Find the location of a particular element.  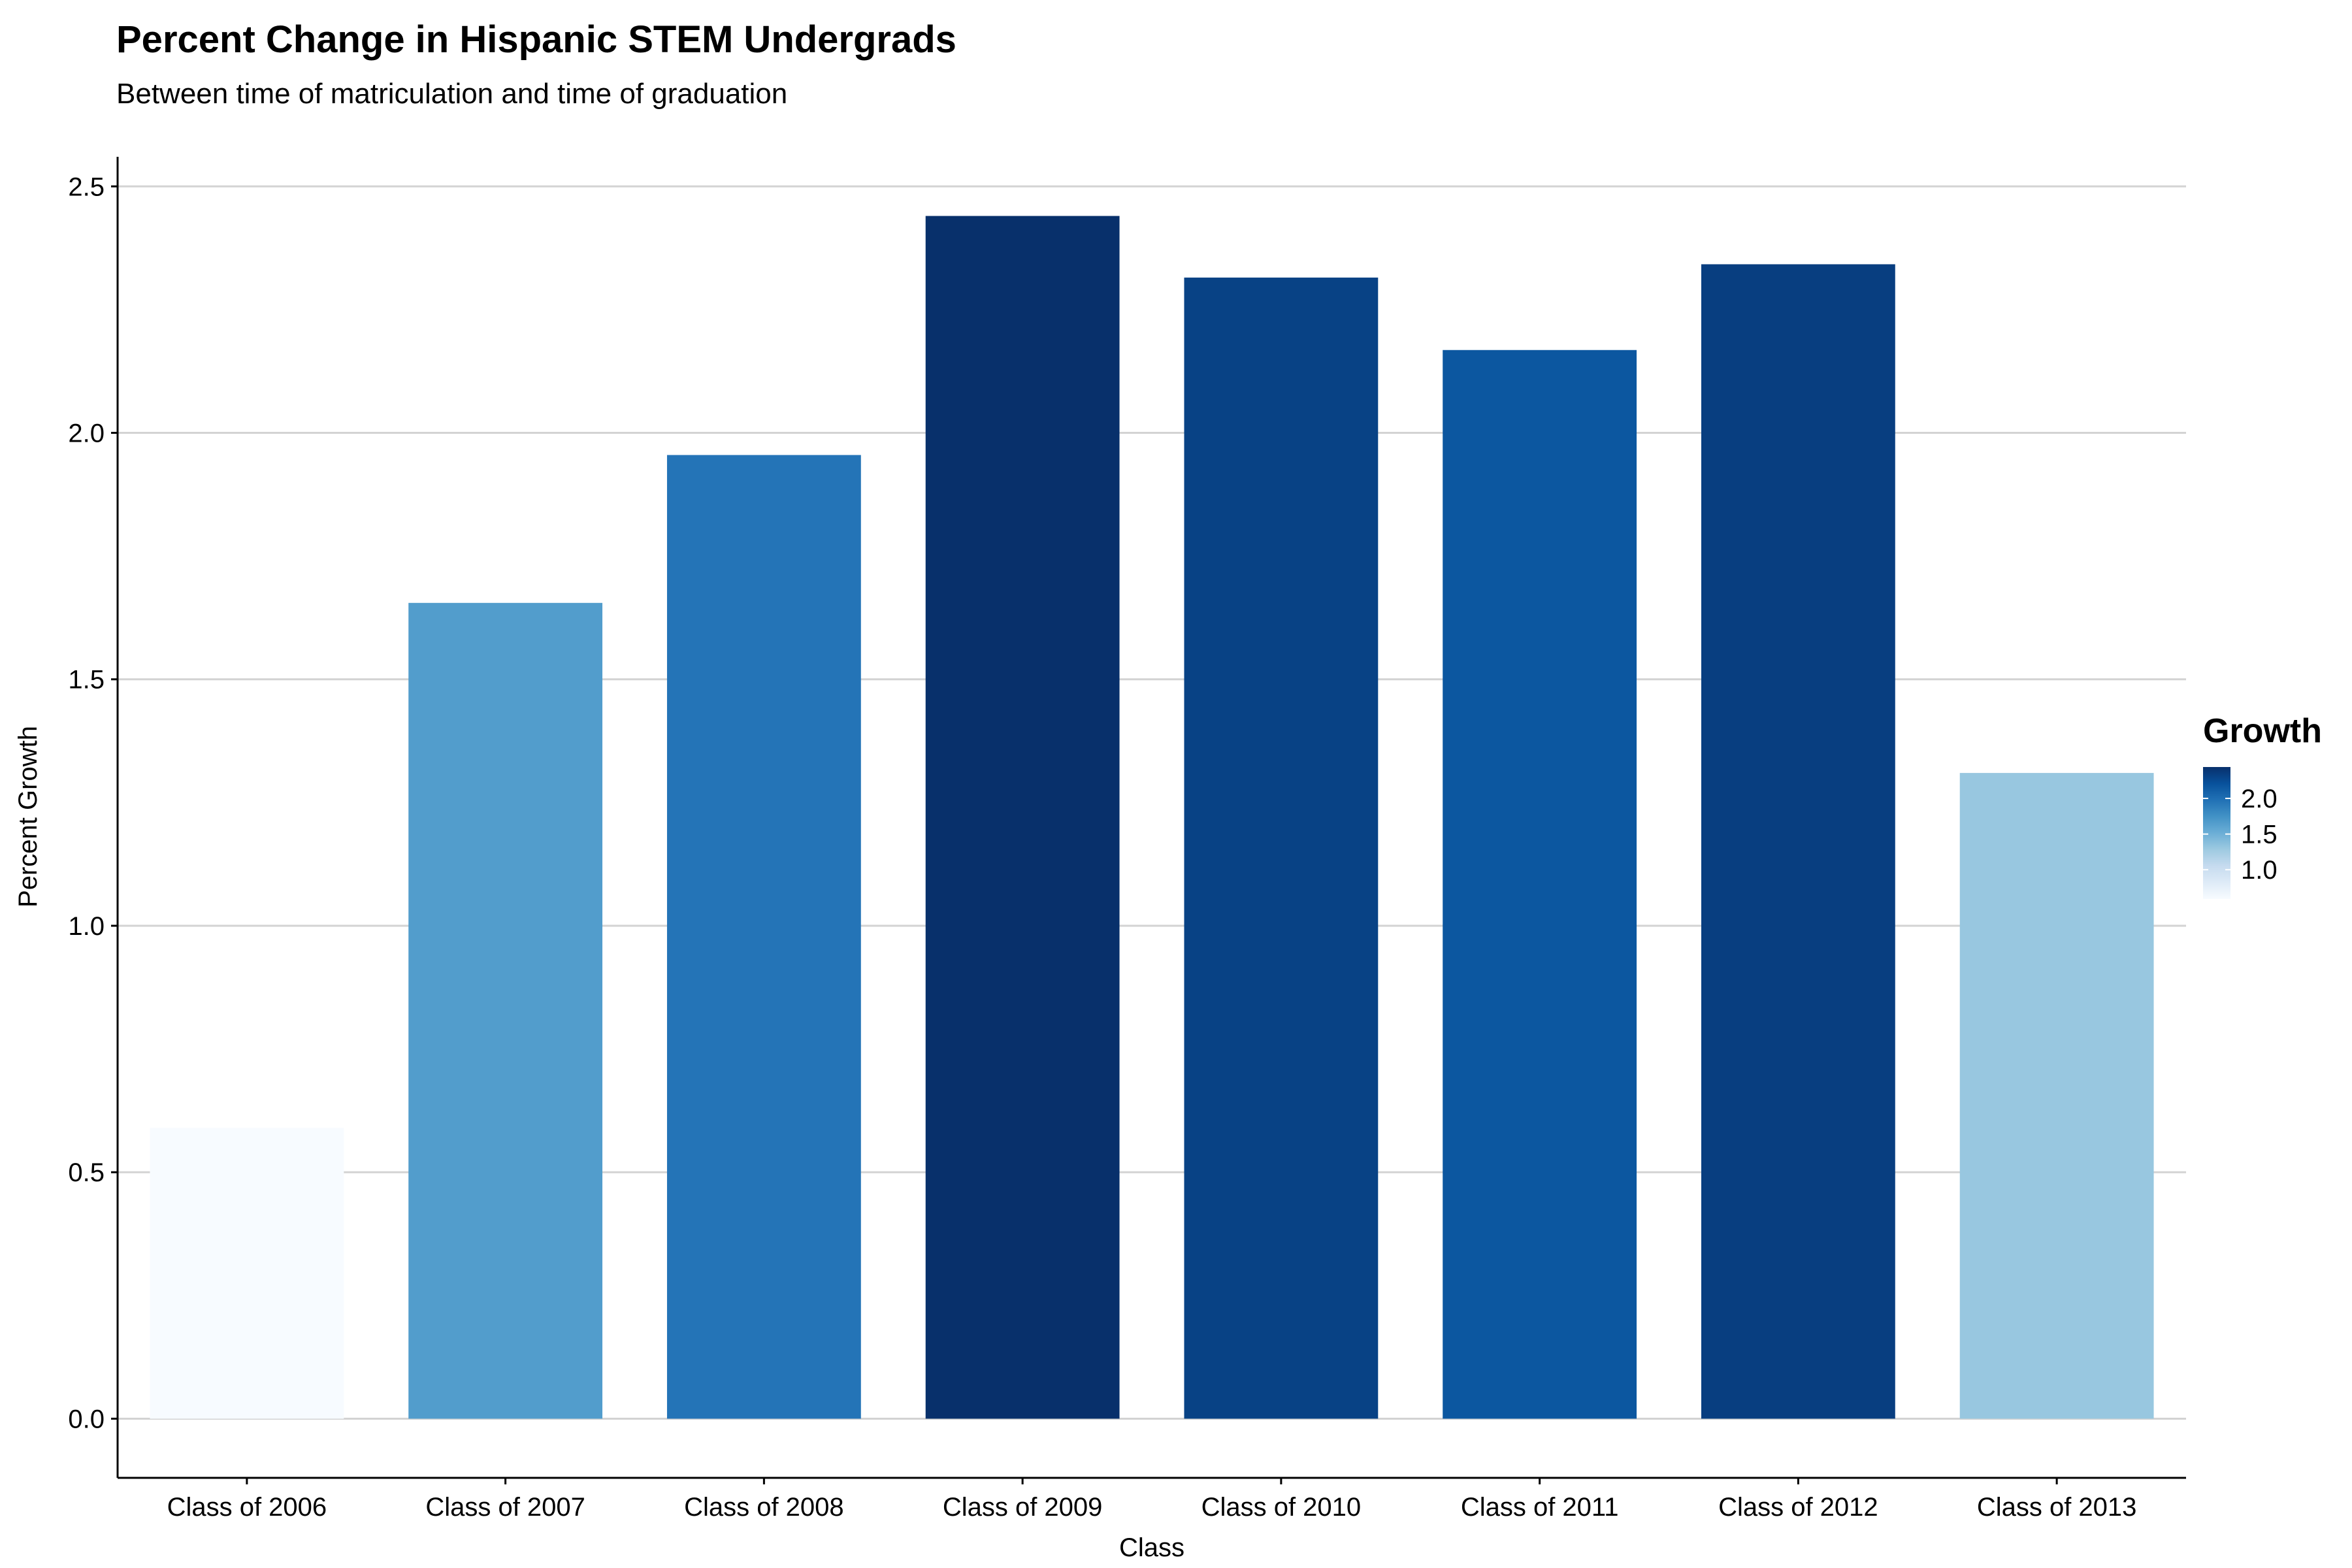

y-tick-label: 2.5 is located at coordinates (86, 186).